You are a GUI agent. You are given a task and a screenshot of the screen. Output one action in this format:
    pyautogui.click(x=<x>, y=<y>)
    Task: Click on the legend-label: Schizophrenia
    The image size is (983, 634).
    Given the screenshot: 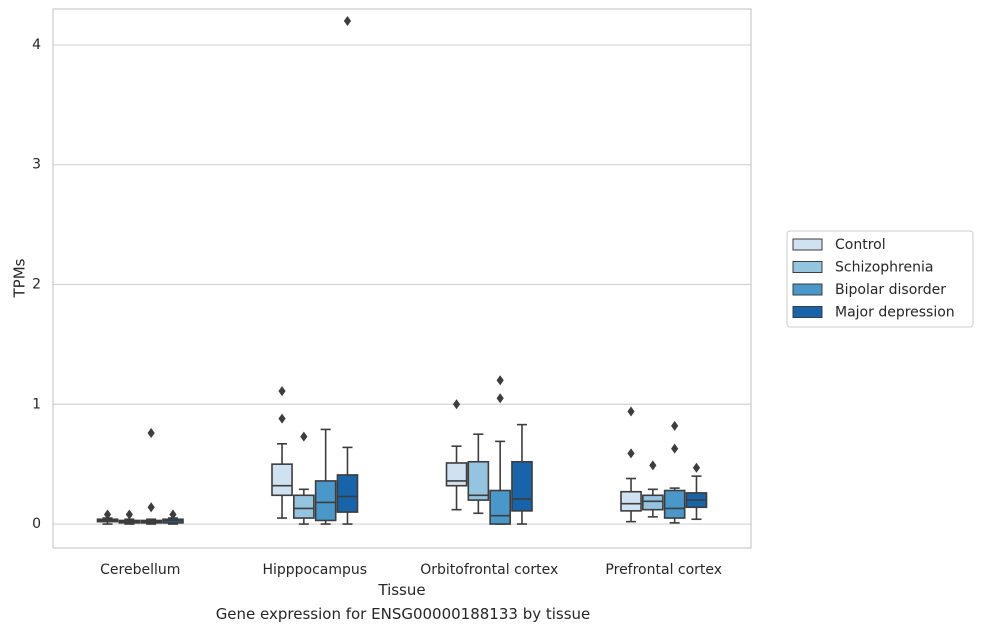 What is the action you would take?
    pyautogui.click(x=884, y=268)
    